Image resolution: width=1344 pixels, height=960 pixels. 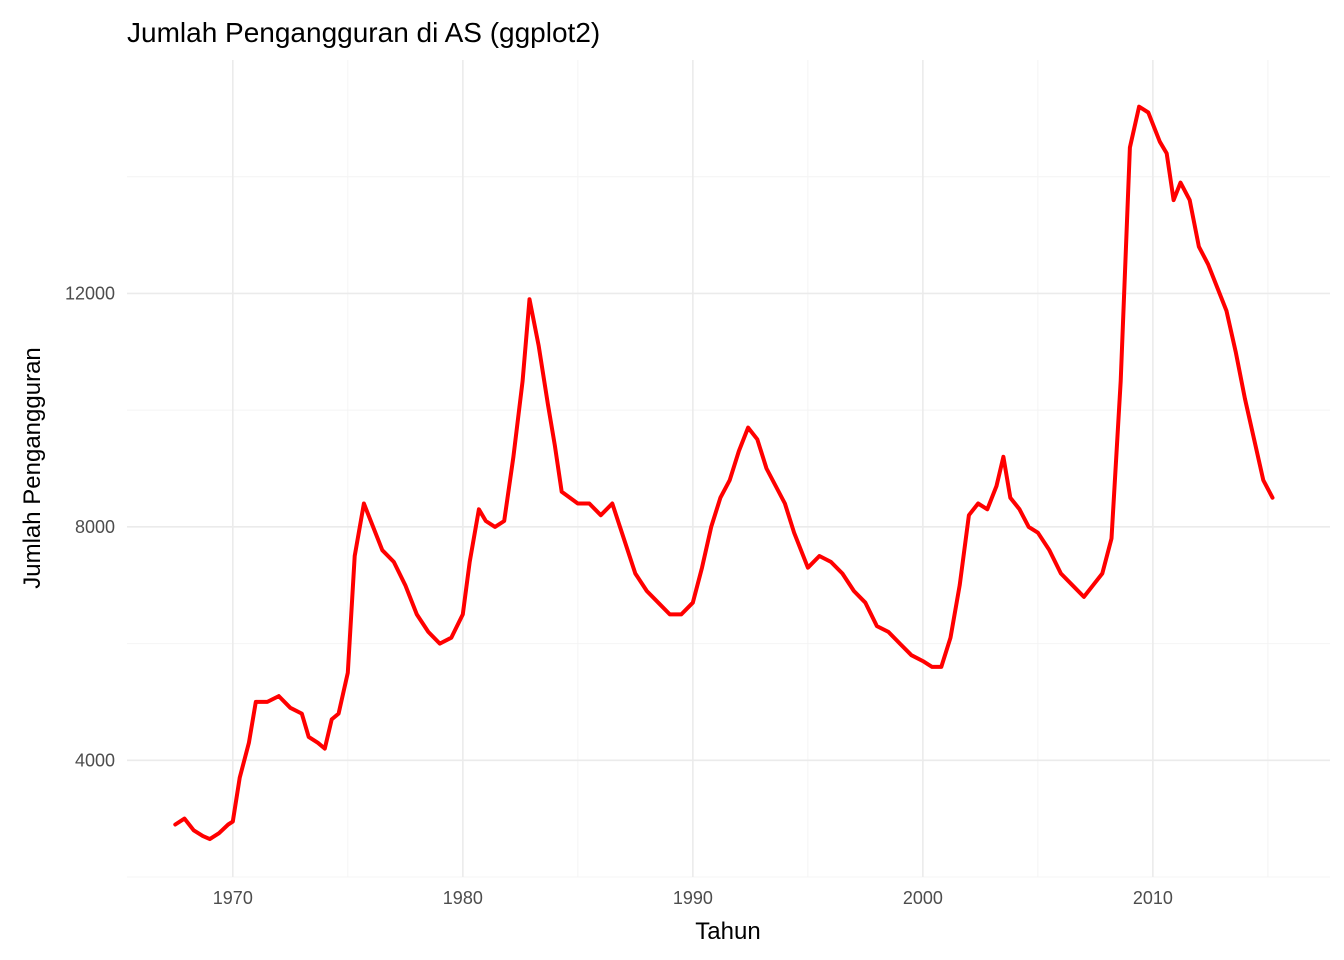 I want to click on x-axis-tick-labels: 1970 1980 1990 2000 2010, so click(x=693, y=898).